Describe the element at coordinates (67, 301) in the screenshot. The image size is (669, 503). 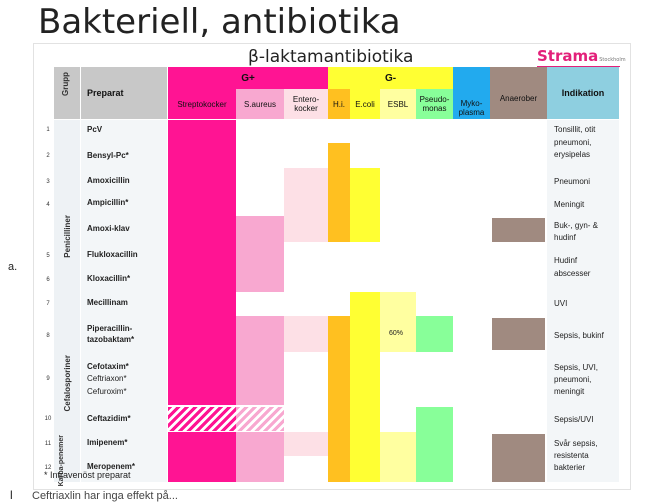
I see `group-column` at that location.